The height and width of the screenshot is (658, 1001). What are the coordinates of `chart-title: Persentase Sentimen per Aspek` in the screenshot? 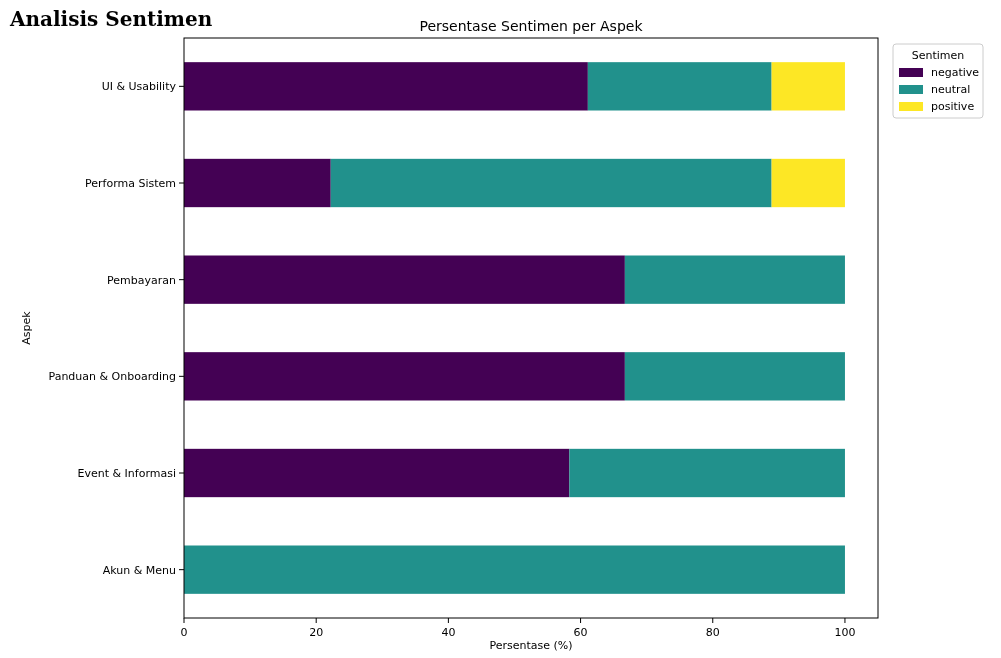 It's located at (531, 26).